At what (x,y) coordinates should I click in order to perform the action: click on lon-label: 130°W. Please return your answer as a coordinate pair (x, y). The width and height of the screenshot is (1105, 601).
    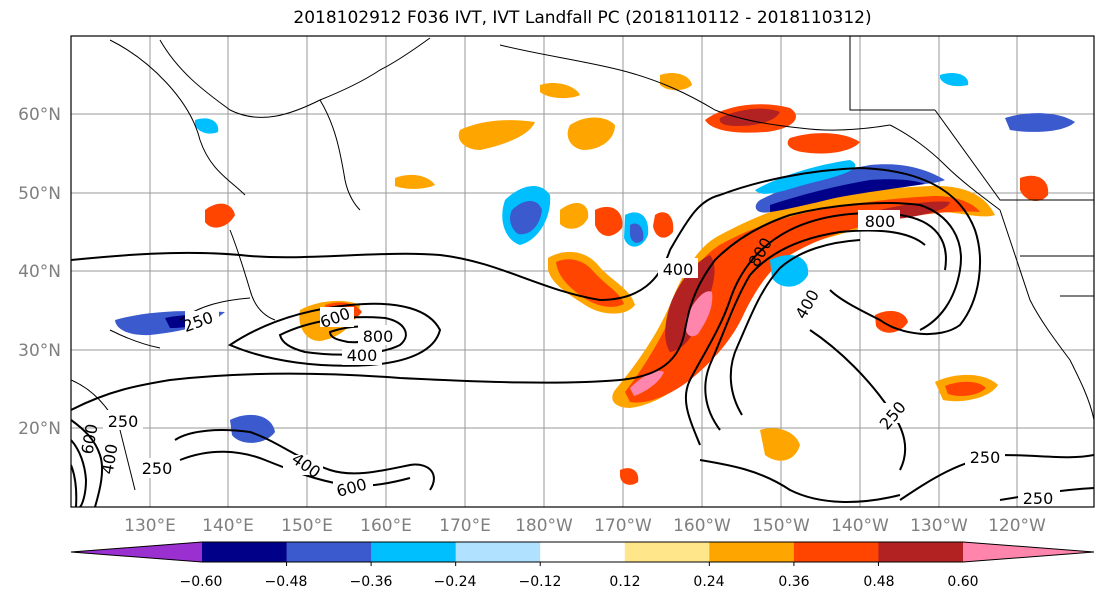
    Looking at the image, I should click on (939, 526).